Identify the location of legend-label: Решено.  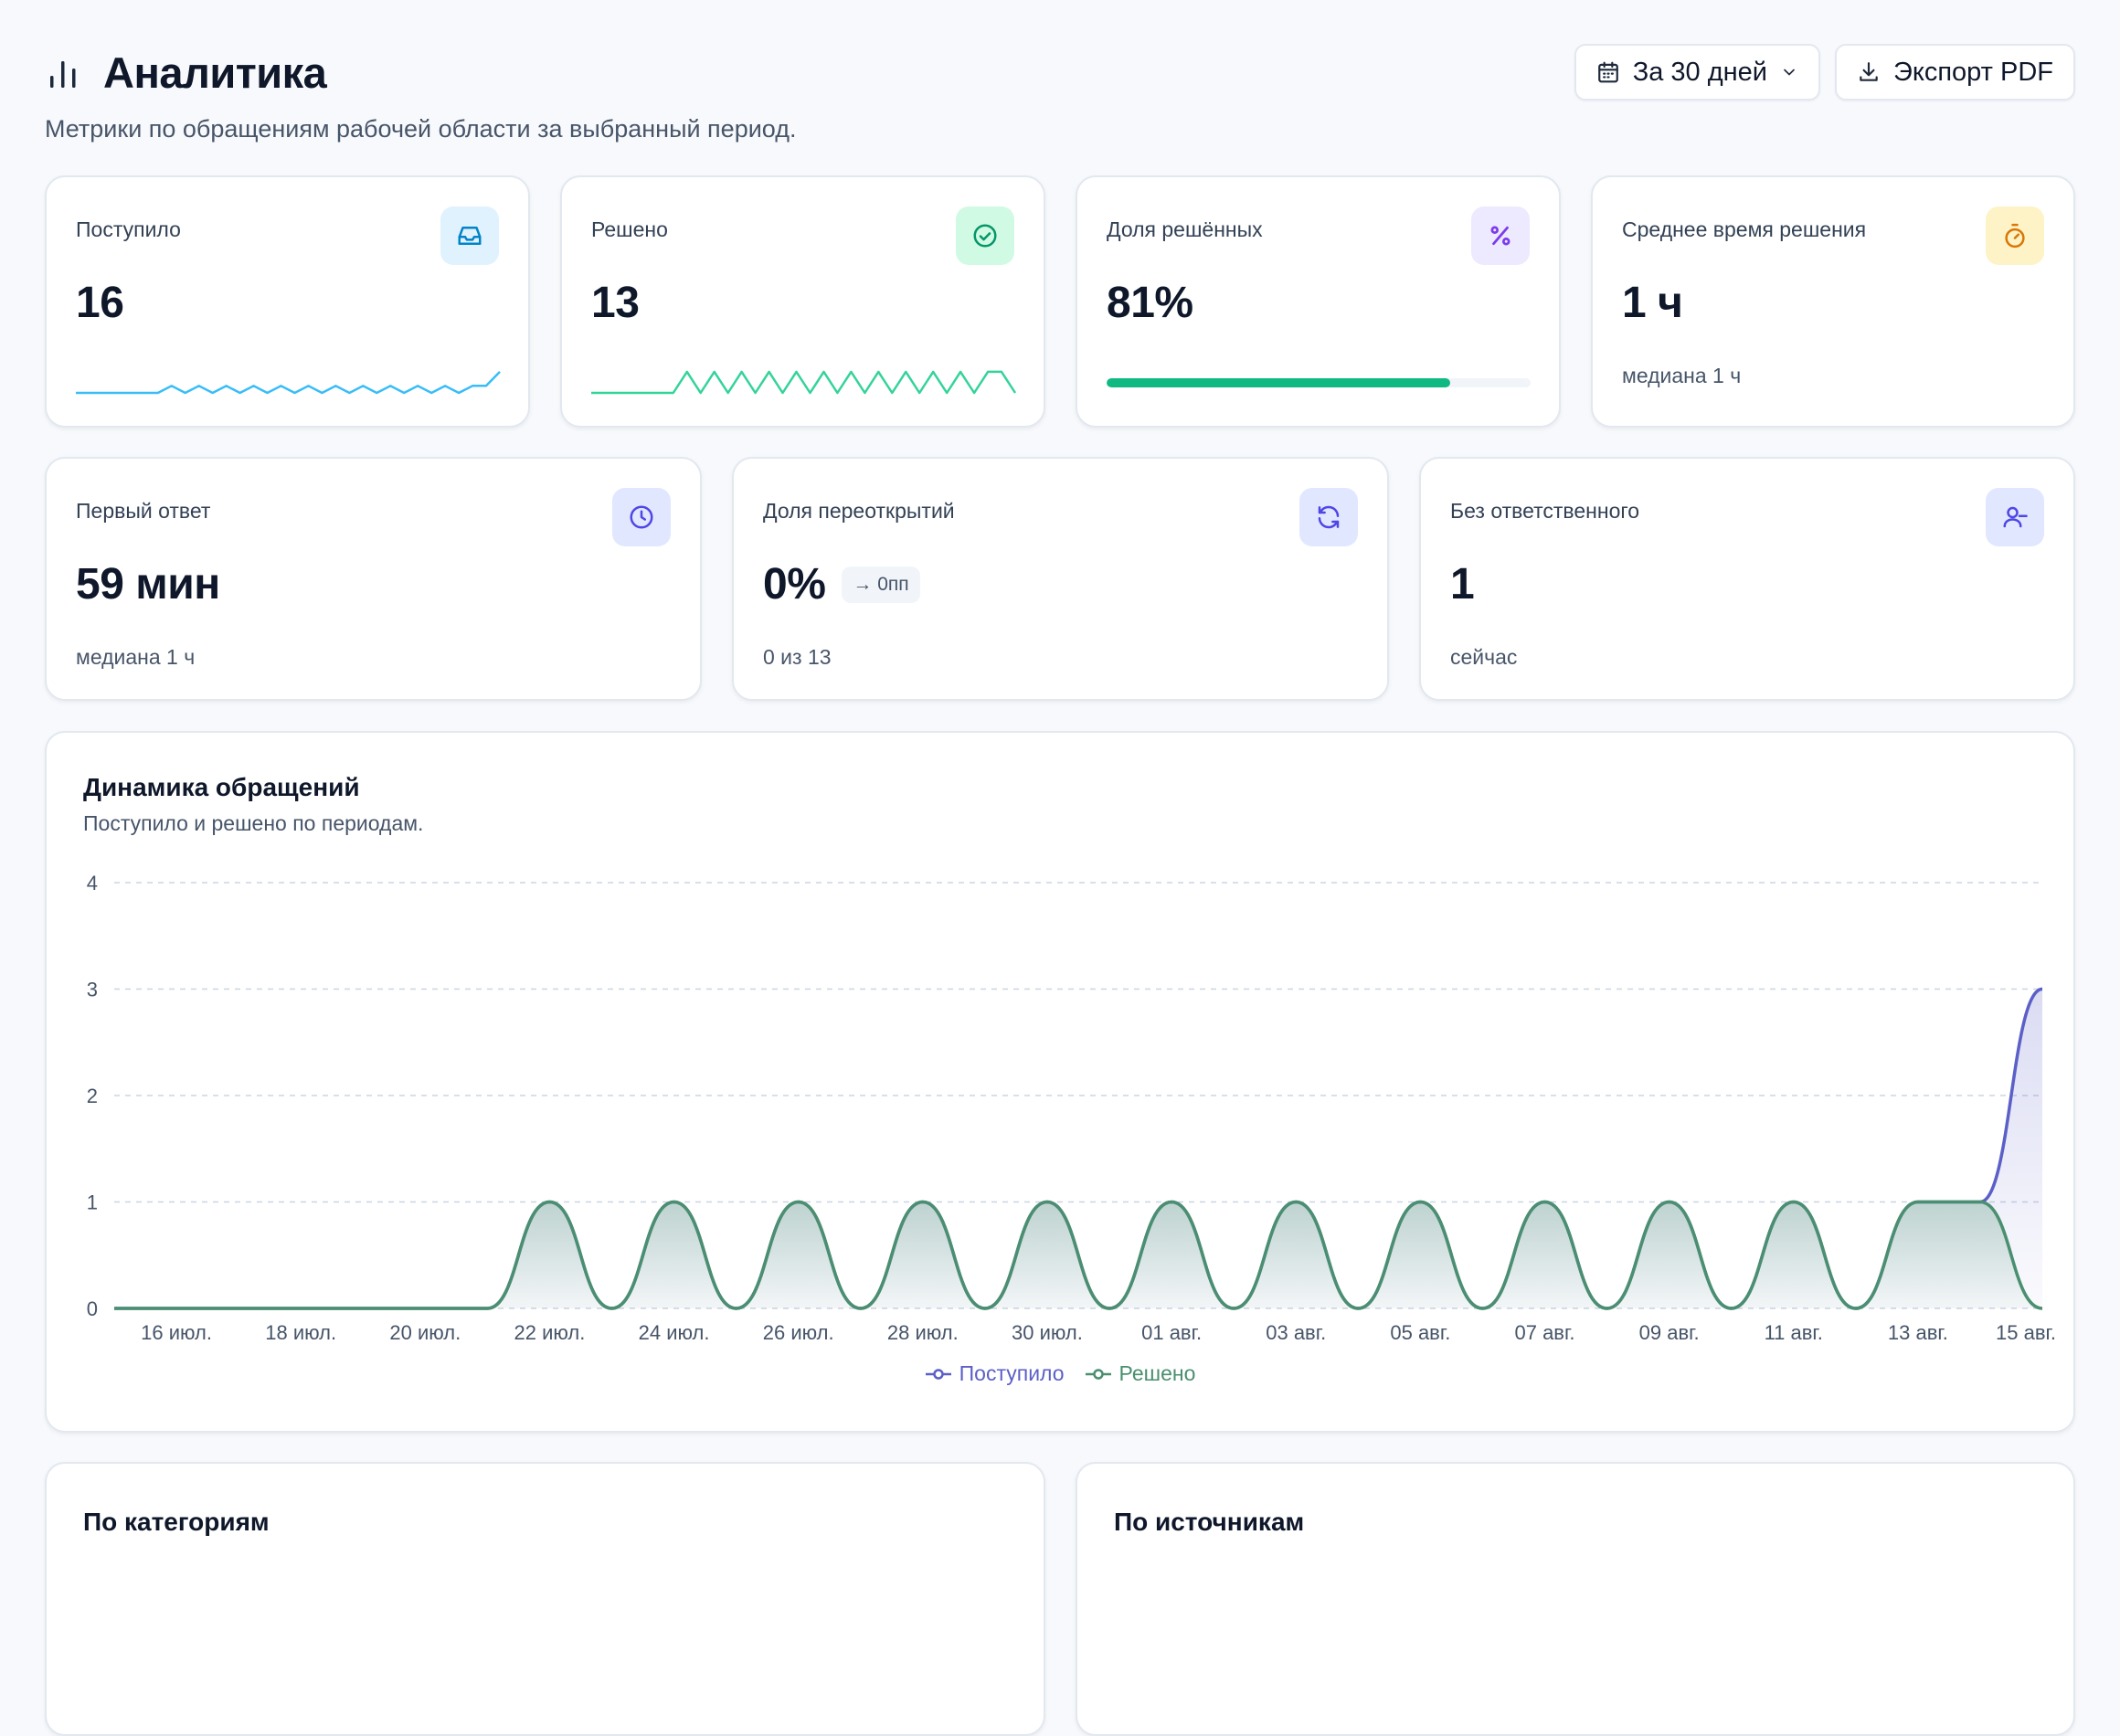
(1157, 1373).